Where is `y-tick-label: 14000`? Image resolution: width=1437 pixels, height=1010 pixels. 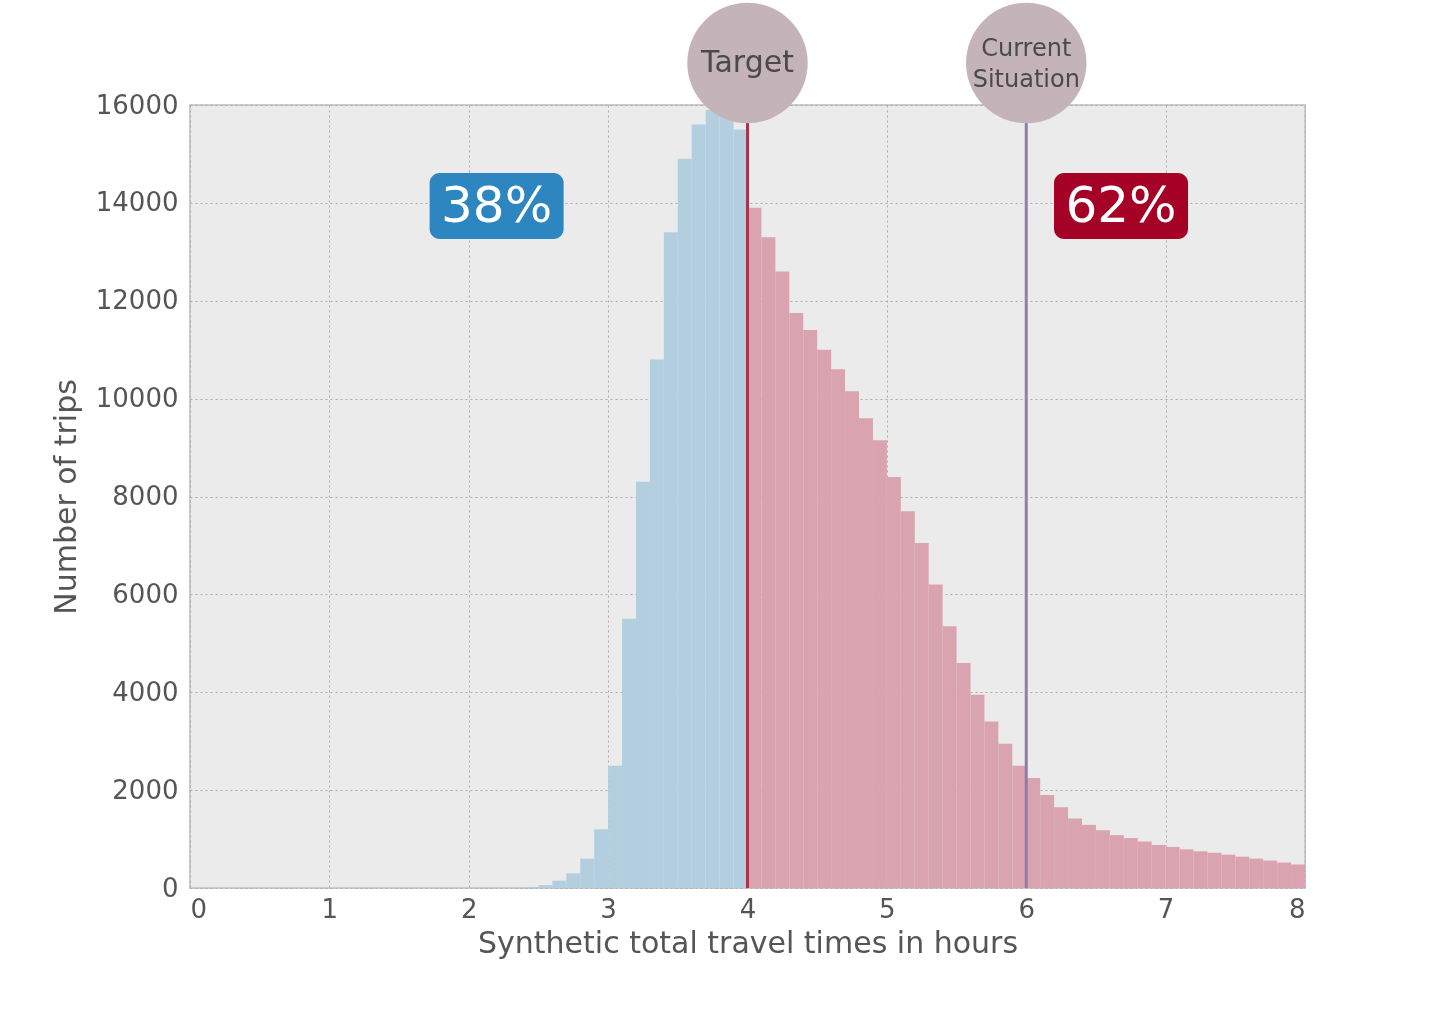 y-tick-label: 14000 is located at coordinates (137, 202).